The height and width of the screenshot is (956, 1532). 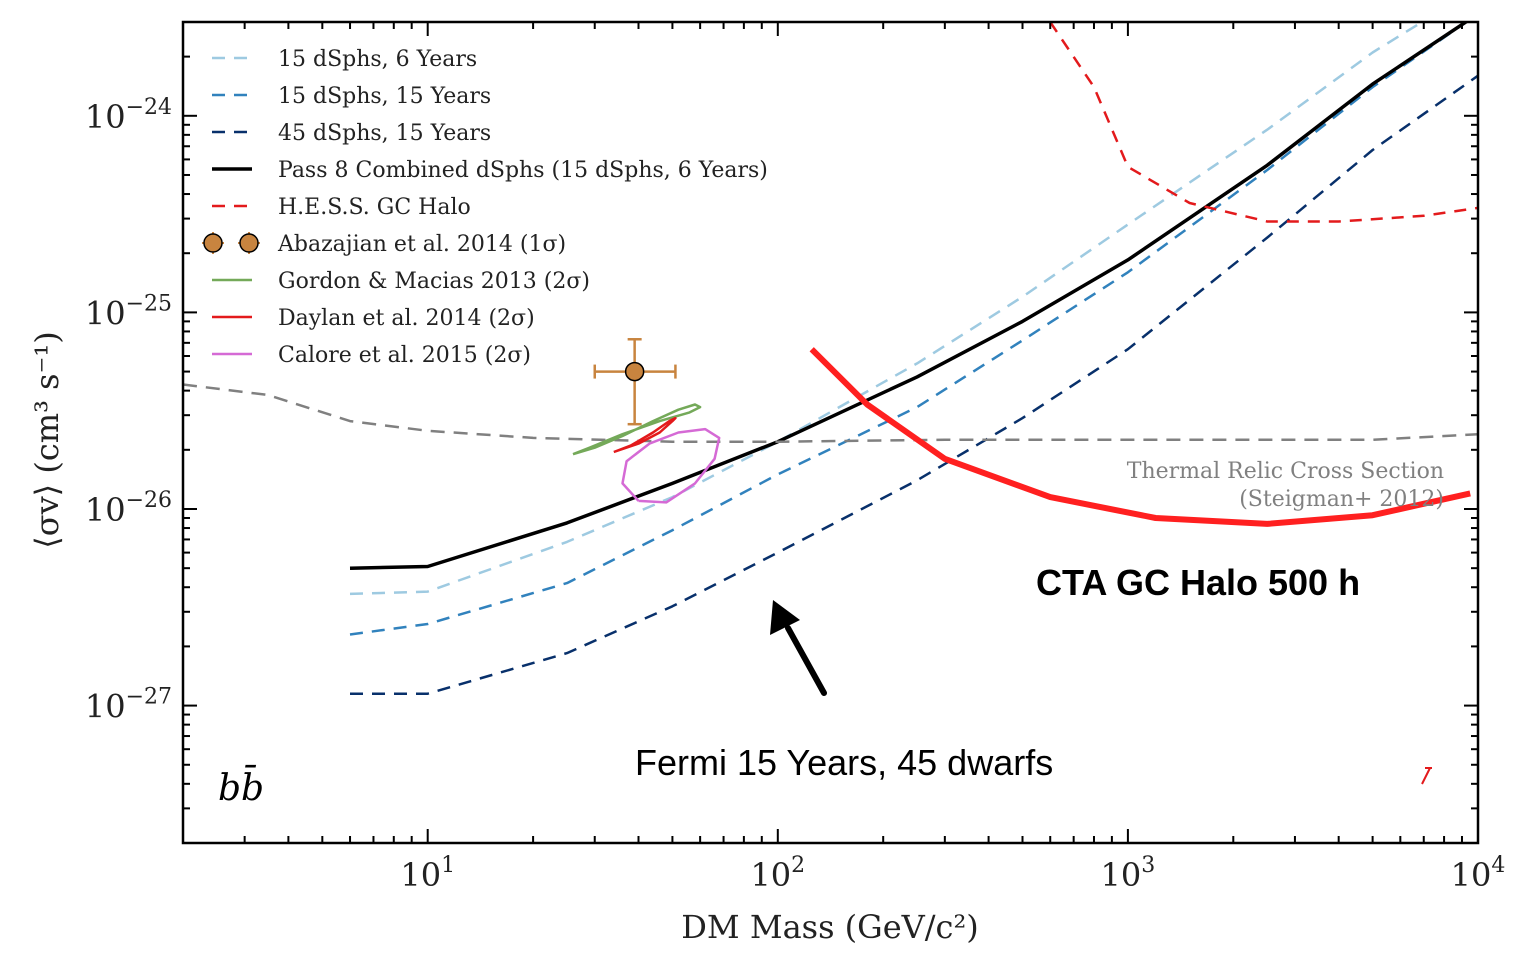 I want to click on legend-label: H.E.S.S. GC Halo, so click(x=374, y=207).